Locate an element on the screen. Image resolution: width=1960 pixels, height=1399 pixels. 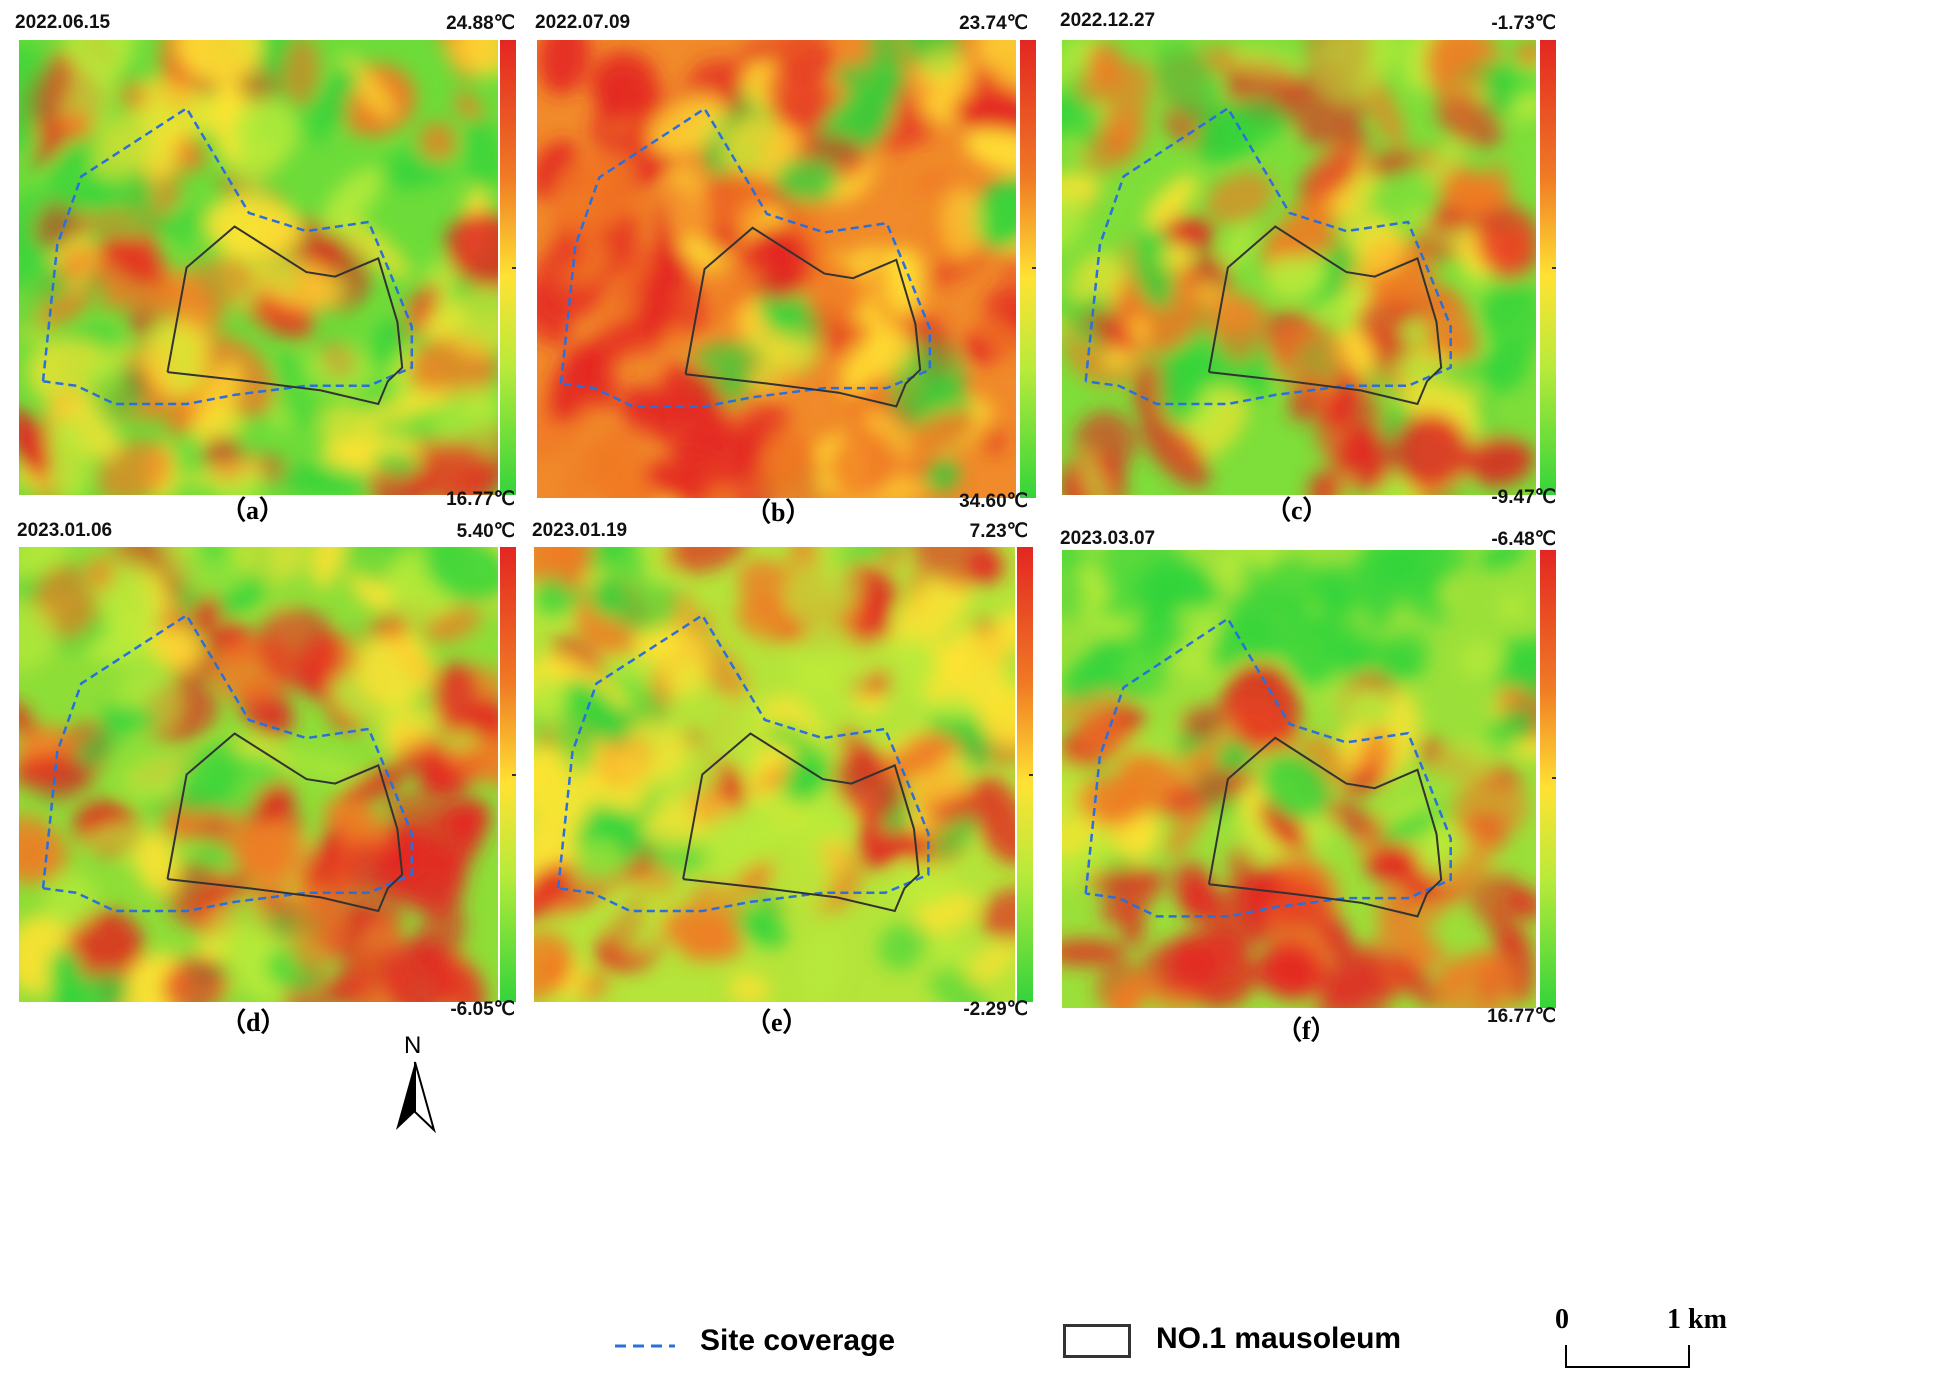
colorbar-min-label: 16.77℃ is located at coordinates (1521, 1016).